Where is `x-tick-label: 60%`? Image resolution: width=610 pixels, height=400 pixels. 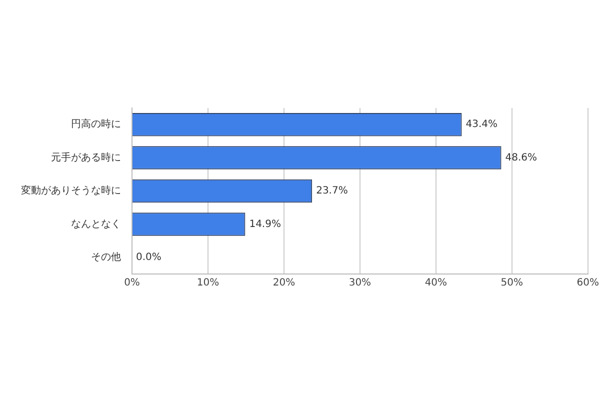 x-tick-label: 60% is located at coordinates (588, 283).